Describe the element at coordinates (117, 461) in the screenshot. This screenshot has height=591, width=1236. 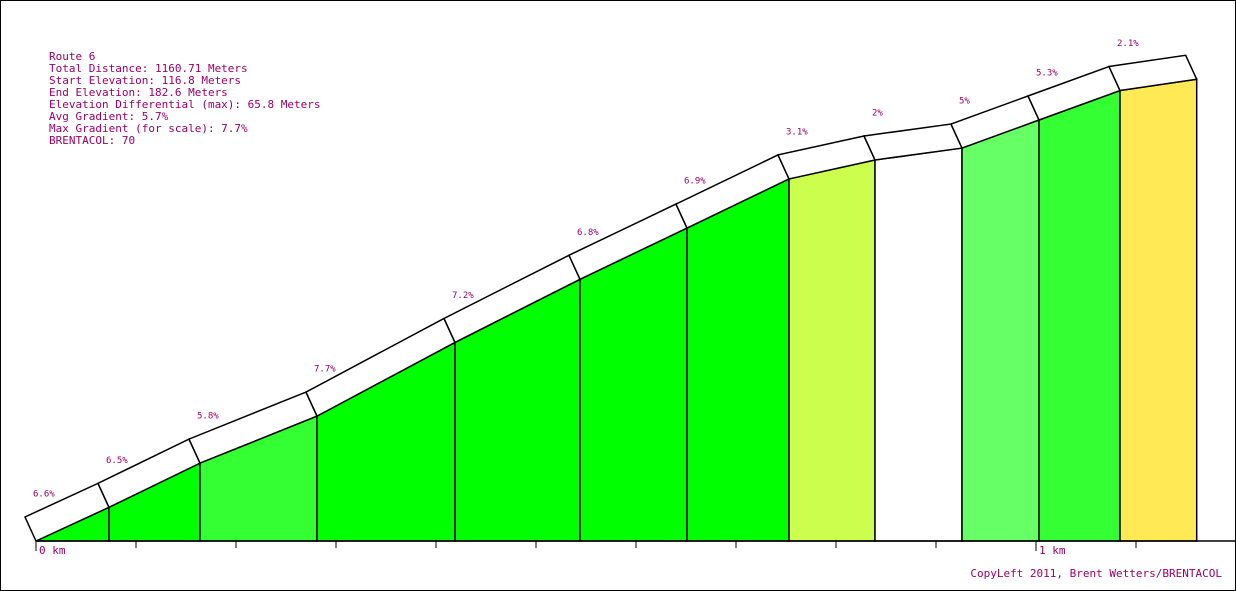
I see `gradient-label: 6.5%` at that location.